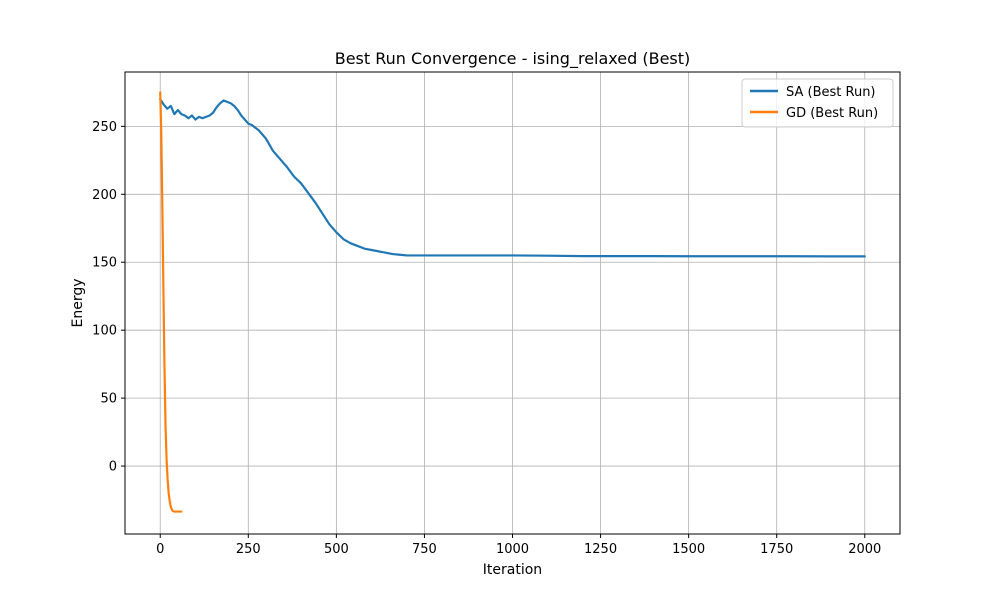  Describe the element at coordinates (104, 127) in the screenshot. I see `y-tick-label: 250` at that location.